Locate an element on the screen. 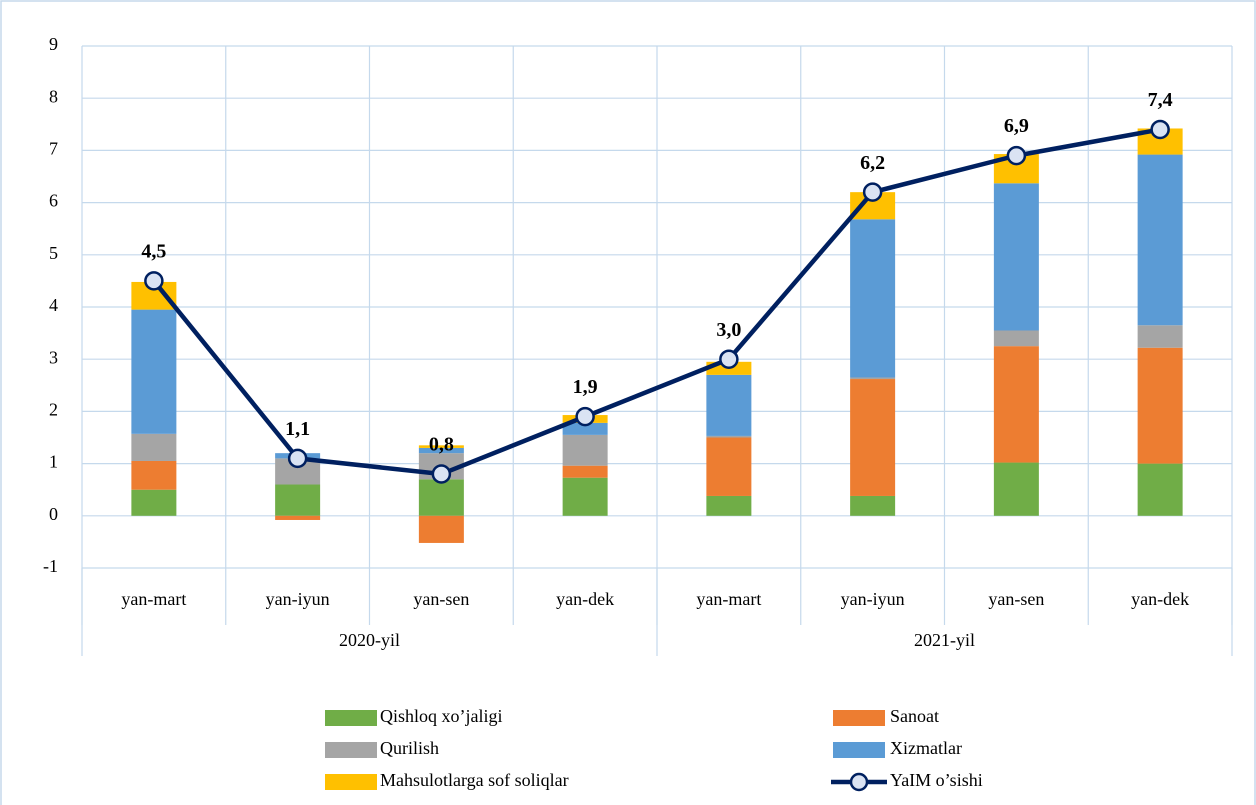  data-label: 6,2 is located at coordinates (872, 163).